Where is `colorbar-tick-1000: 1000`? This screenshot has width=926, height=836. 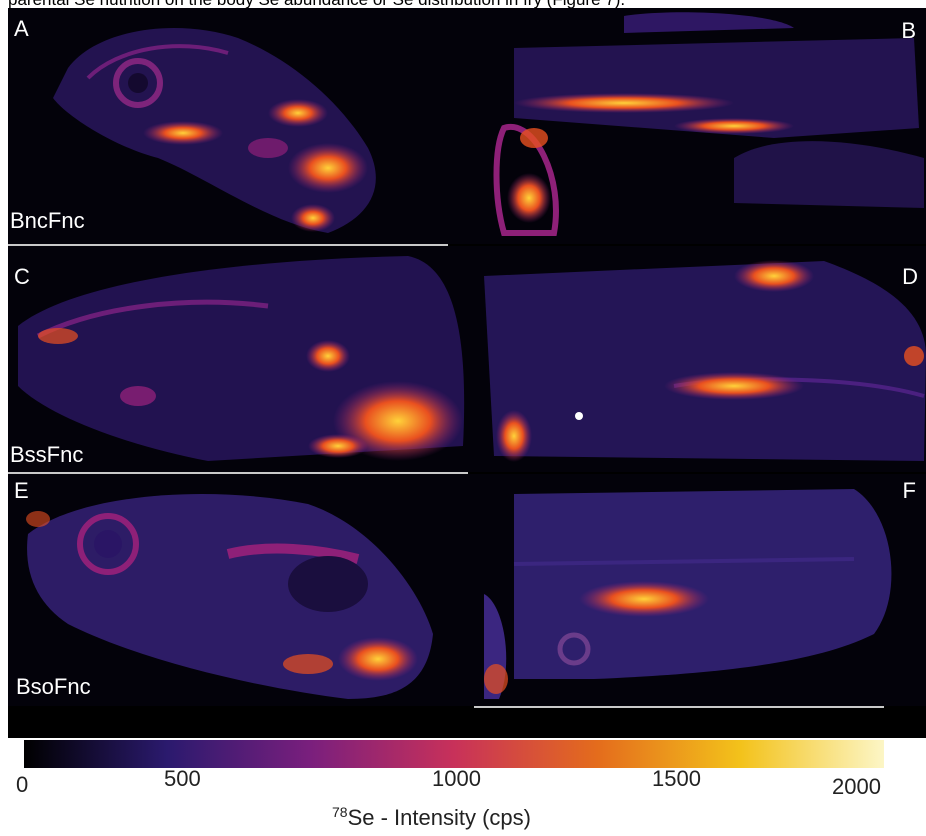
colorbar-tick-1000: 1000 is located at coordinates (456, 778).